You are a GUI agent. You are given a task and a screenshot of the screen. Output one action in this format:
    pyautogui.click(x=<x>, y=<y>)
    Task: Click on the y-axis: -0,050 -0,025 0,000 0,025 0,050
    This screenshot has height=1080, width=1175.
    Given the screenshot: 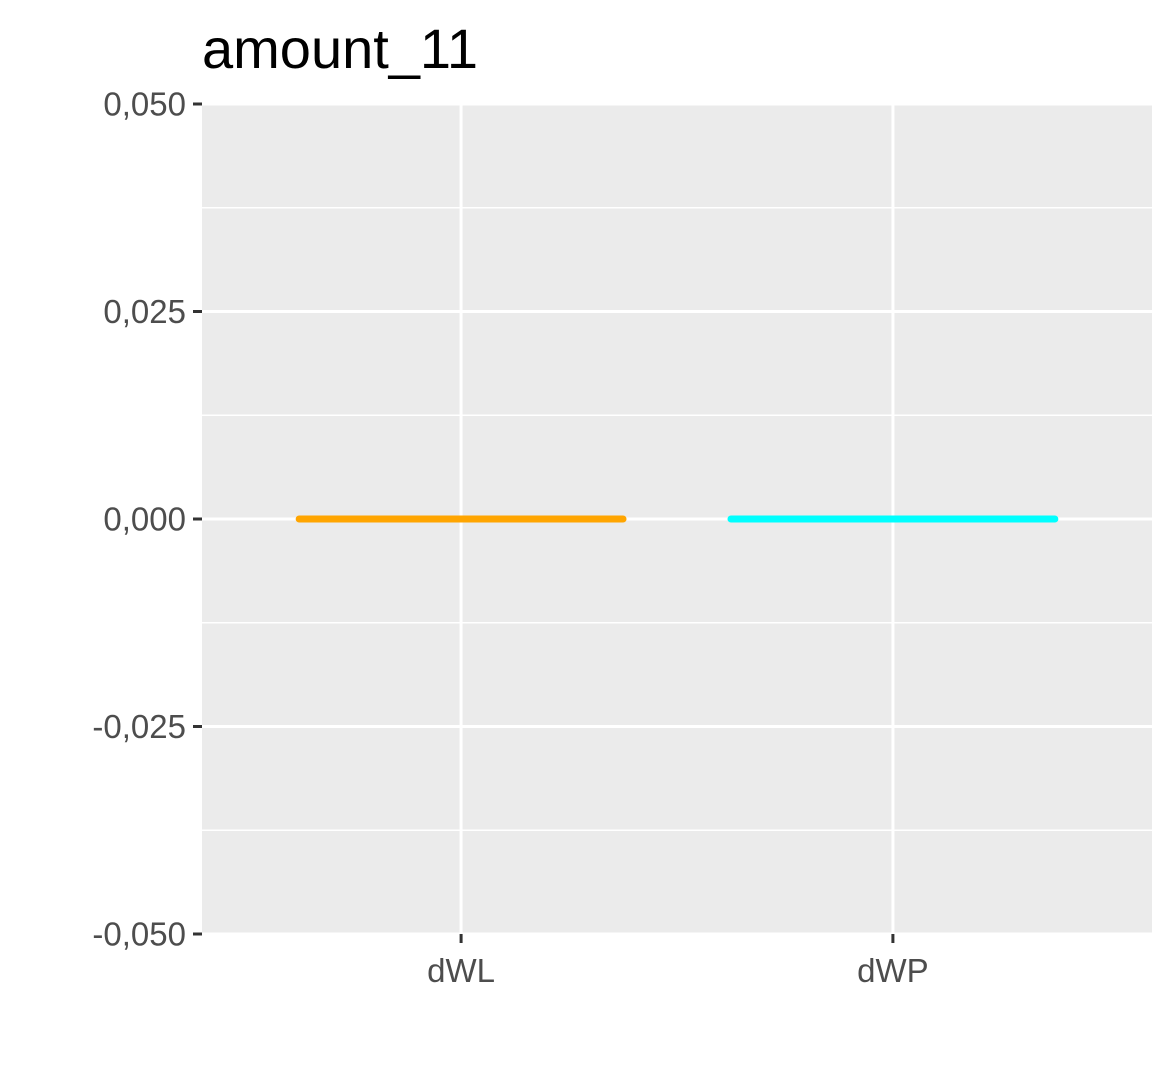 What is the action you would take?
    pyautogui.click(x=147, y=519)
    